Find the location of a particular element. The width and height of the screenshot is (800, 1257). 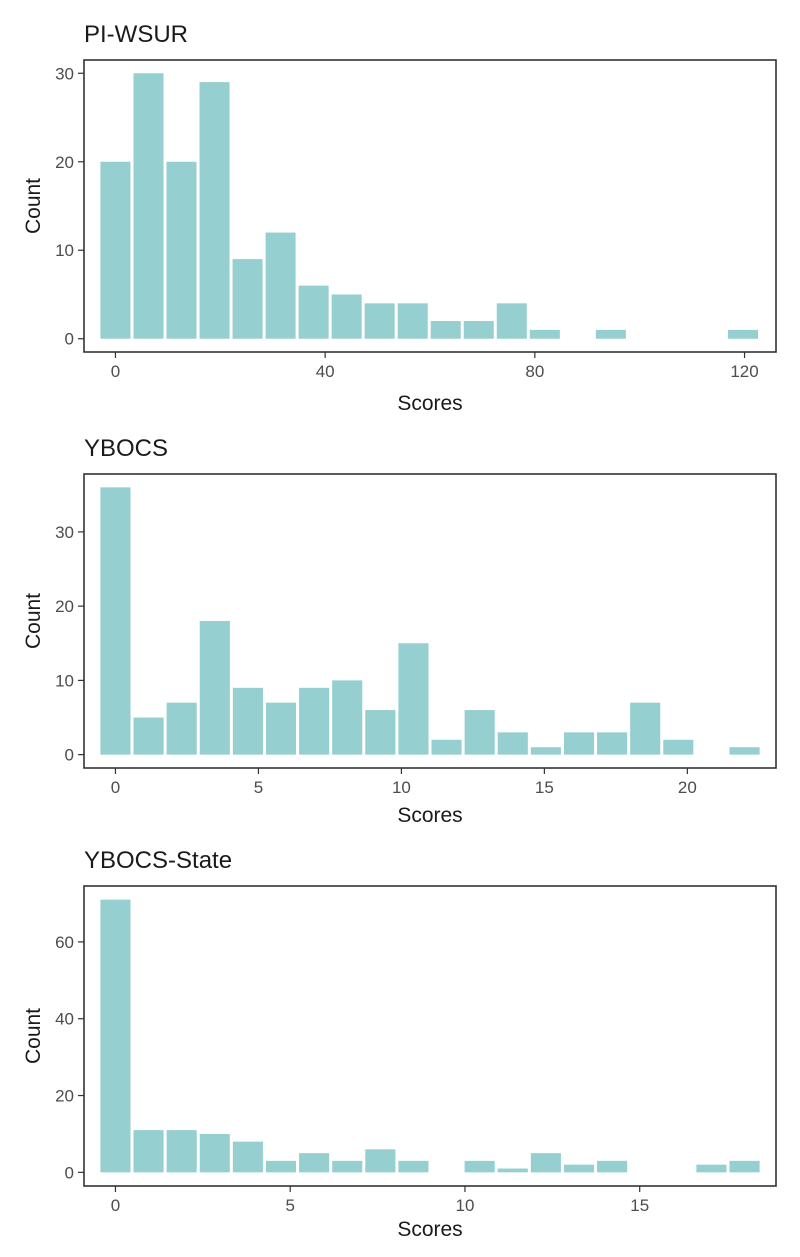

y-tick-label: 60 is located at coordinates (64, 942).